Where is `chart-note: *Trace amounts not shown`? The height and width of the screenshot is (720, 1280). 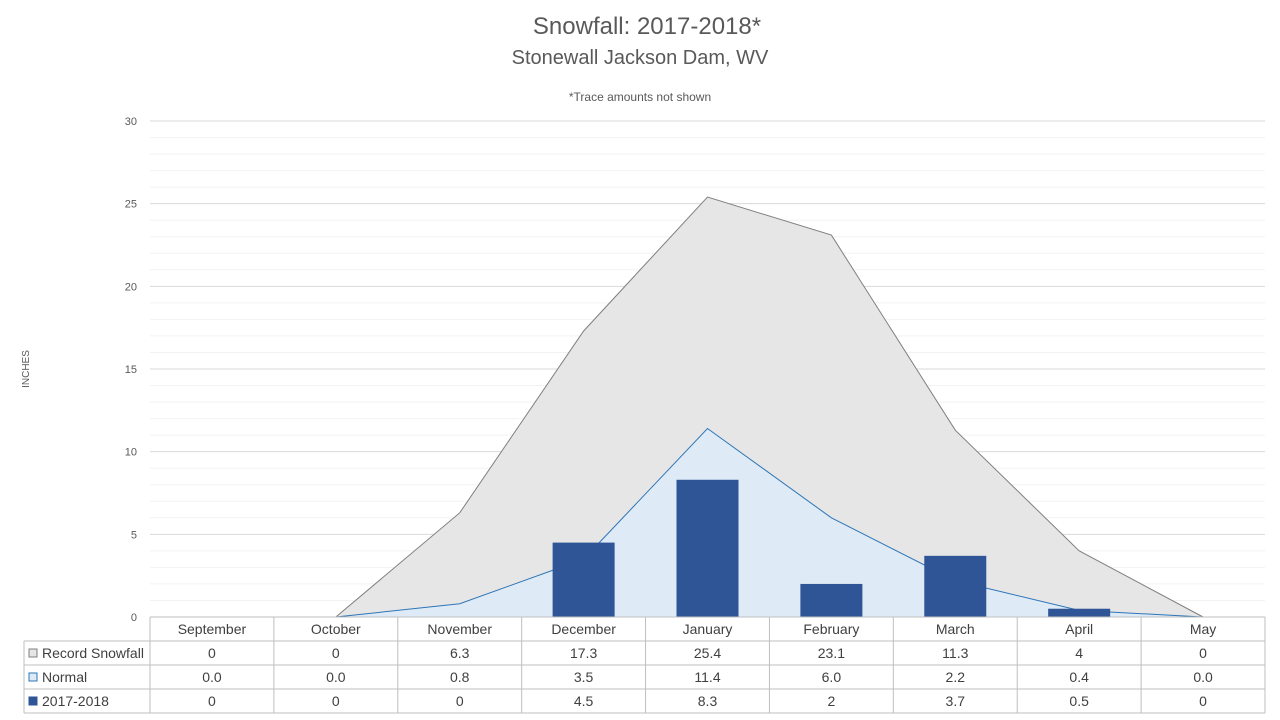
chart-note: *Trace amounts not shown is located at coordinates (640, 97).